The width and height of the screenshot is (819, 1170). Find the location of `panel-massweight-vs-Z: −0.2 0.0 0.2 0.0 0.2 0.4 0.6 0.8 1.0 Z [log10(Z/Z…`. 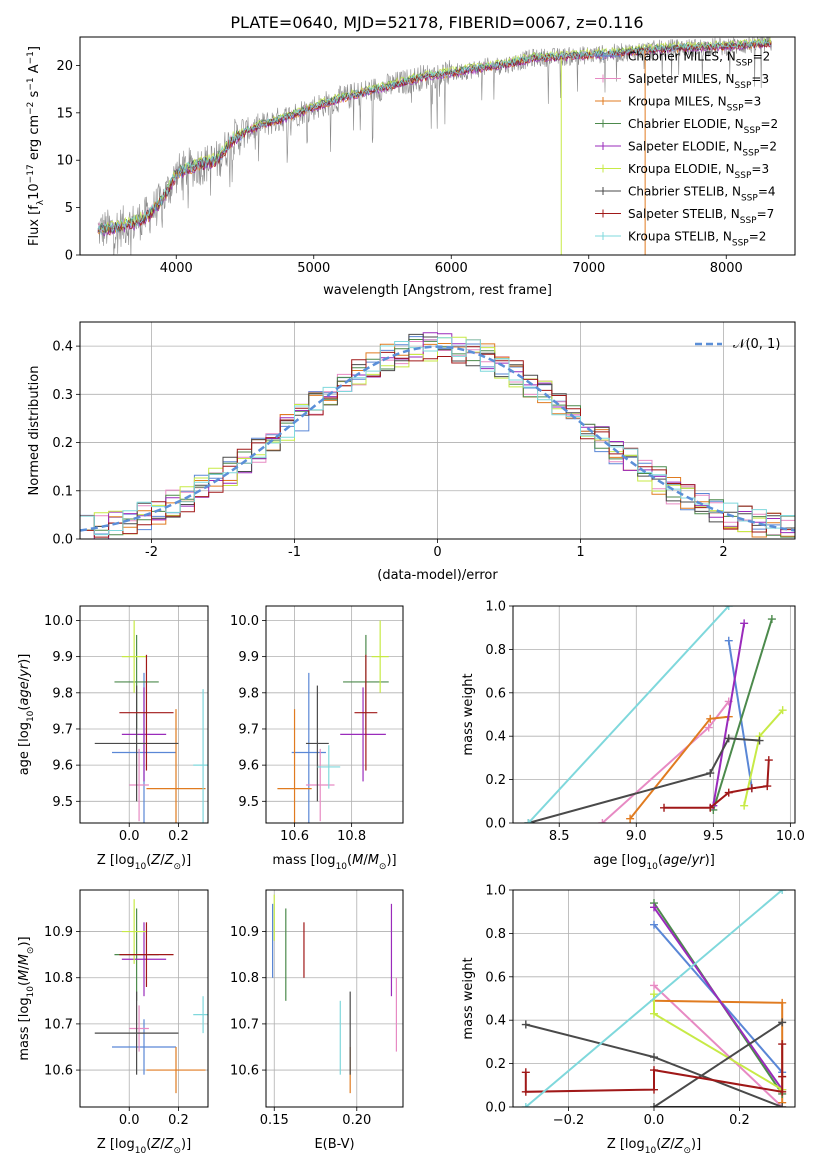

panel-massweight-vs-Z: −0.2 0.0 0.2 0.0 0.2 0.4 0.6 0.8 1.0 Z [log10(Z/Z… is located at coordinates (628, 1020).